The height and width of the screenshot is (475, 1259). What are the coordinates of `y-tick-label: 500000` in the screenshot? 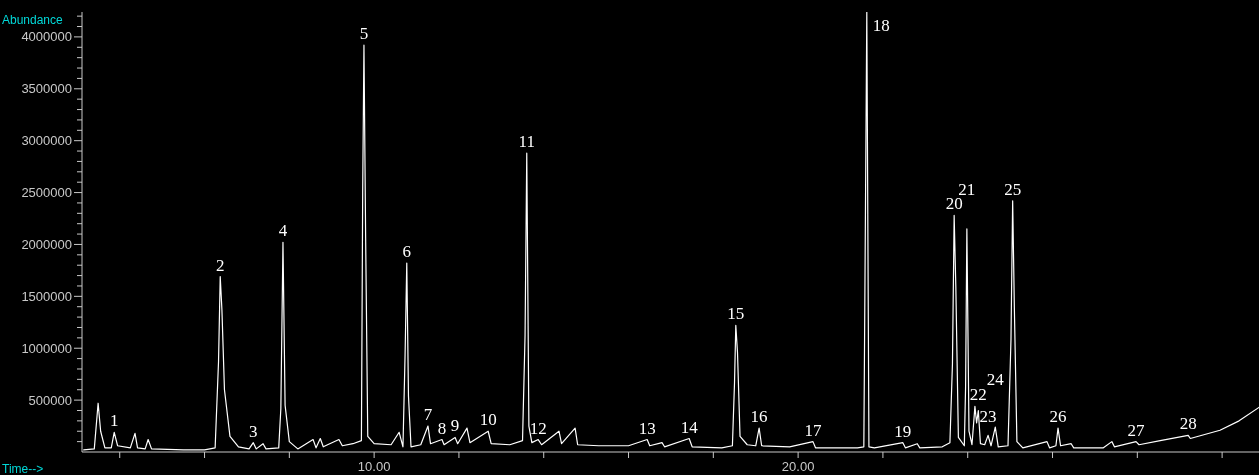 It's located at (50, 400).